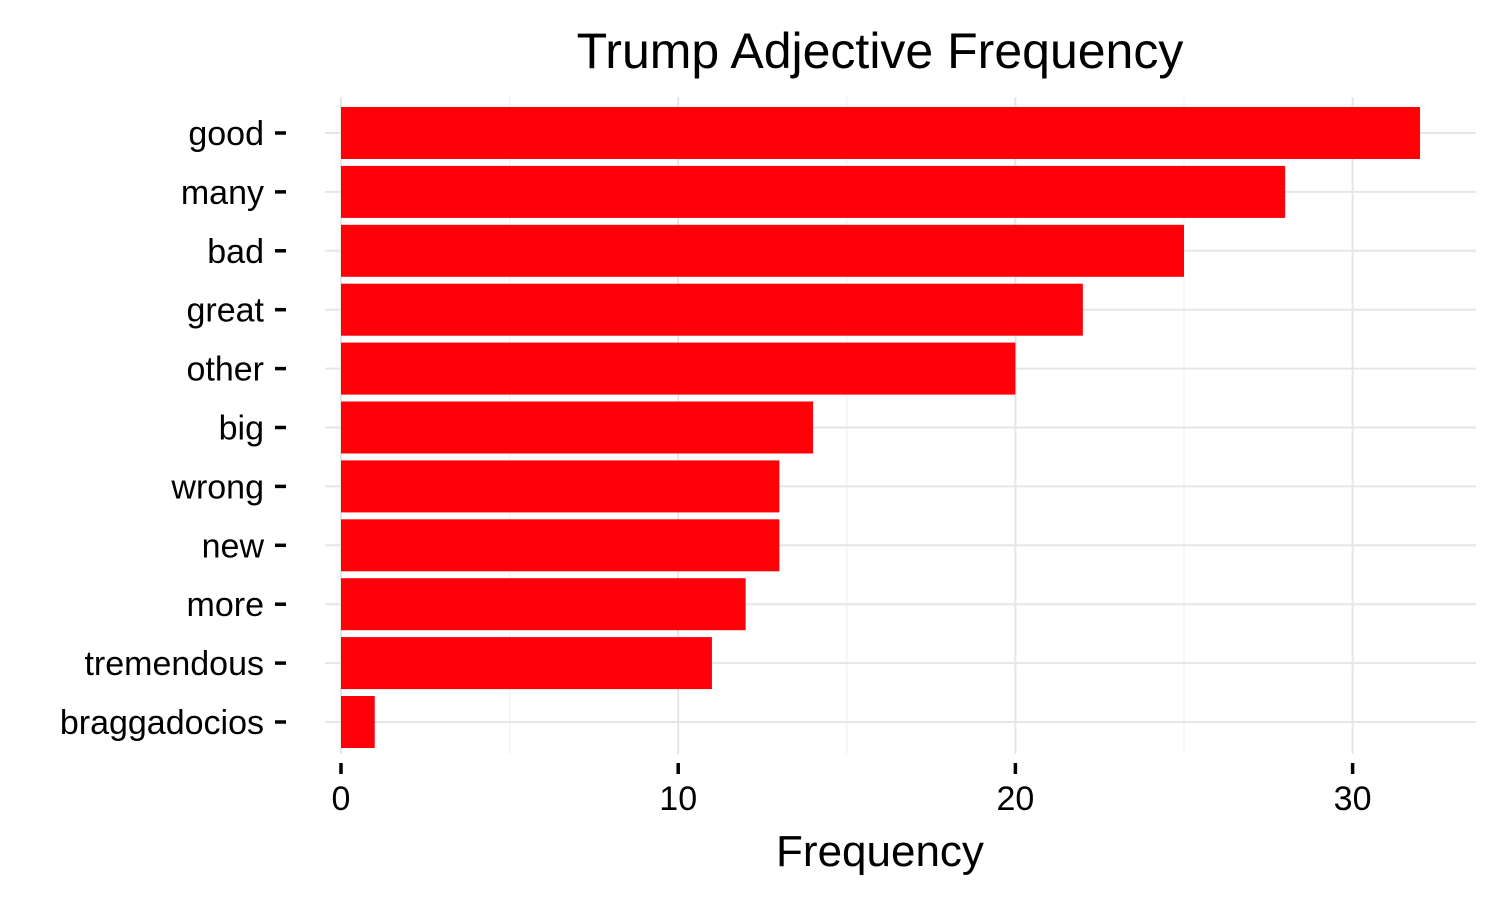  Describe the element at coordinates (174, 664) in the screenshot. I see `y-tick-label: tremendous` at that location.